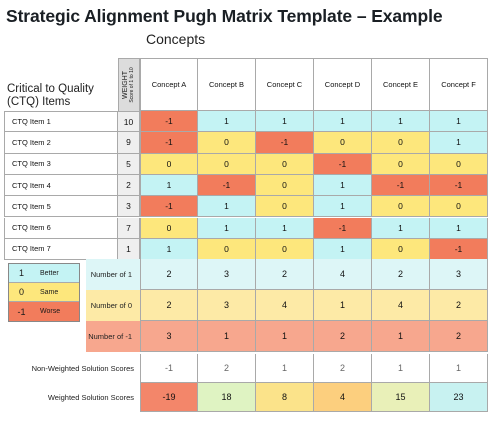 Image resolution: width=500 pixels, height=432 pixels. What do you see at coordinates (401, 397) in the screenshot?
I see `summary-value-cell: 15` at bounding box center [401, 397].